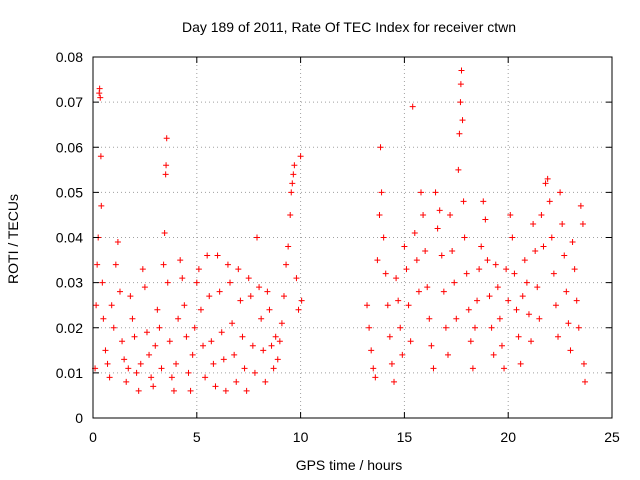 The height and width of the screenshot is (480, 640). I want to click on y-tick-label: 0, so click(79, 418).